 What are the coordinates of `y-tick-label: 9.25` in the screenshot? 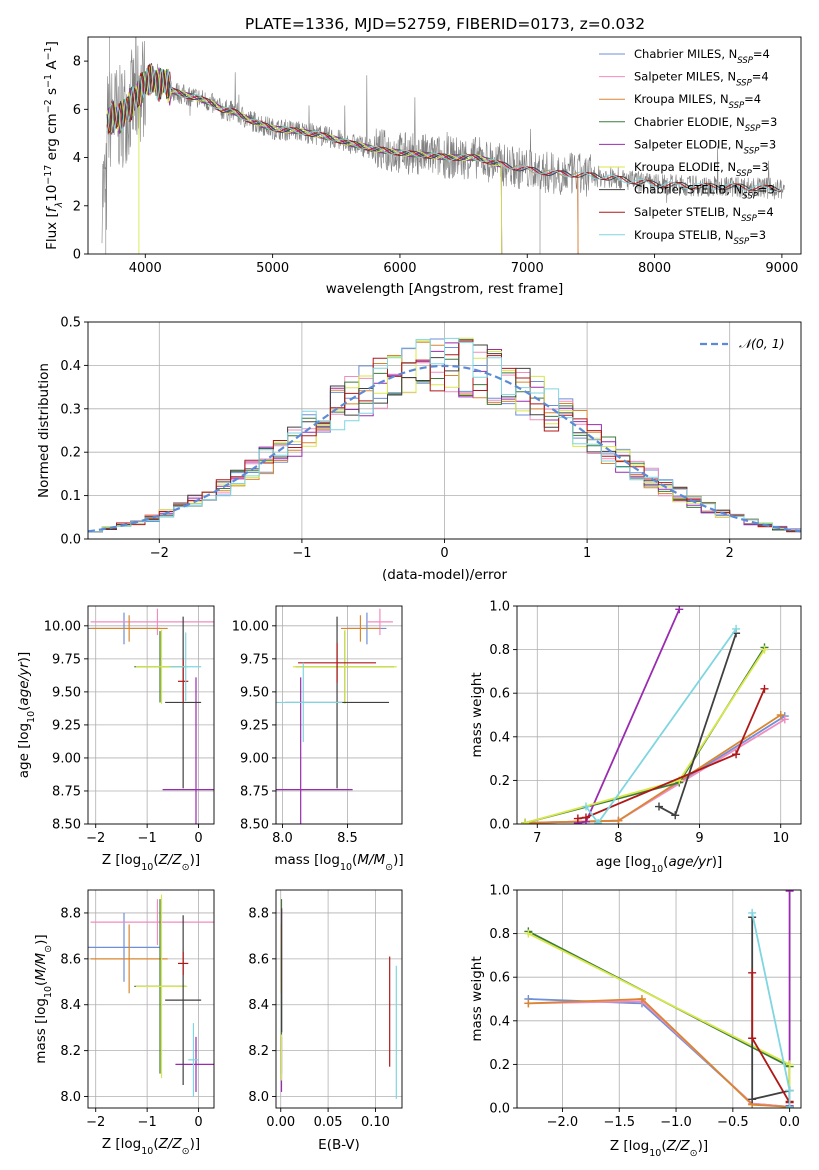 It's located at (254, 725).